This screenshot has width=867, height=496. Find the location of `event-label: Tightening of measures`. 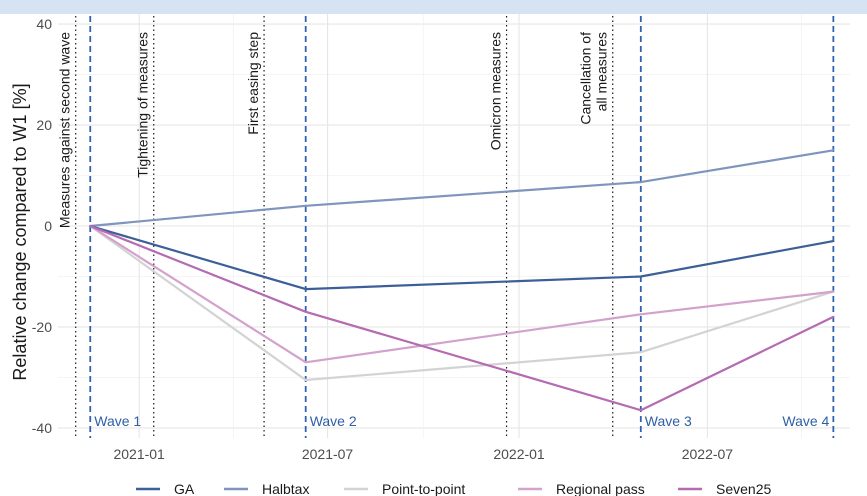

event-label: Tightening of measures is located at coordinates (143, 105).